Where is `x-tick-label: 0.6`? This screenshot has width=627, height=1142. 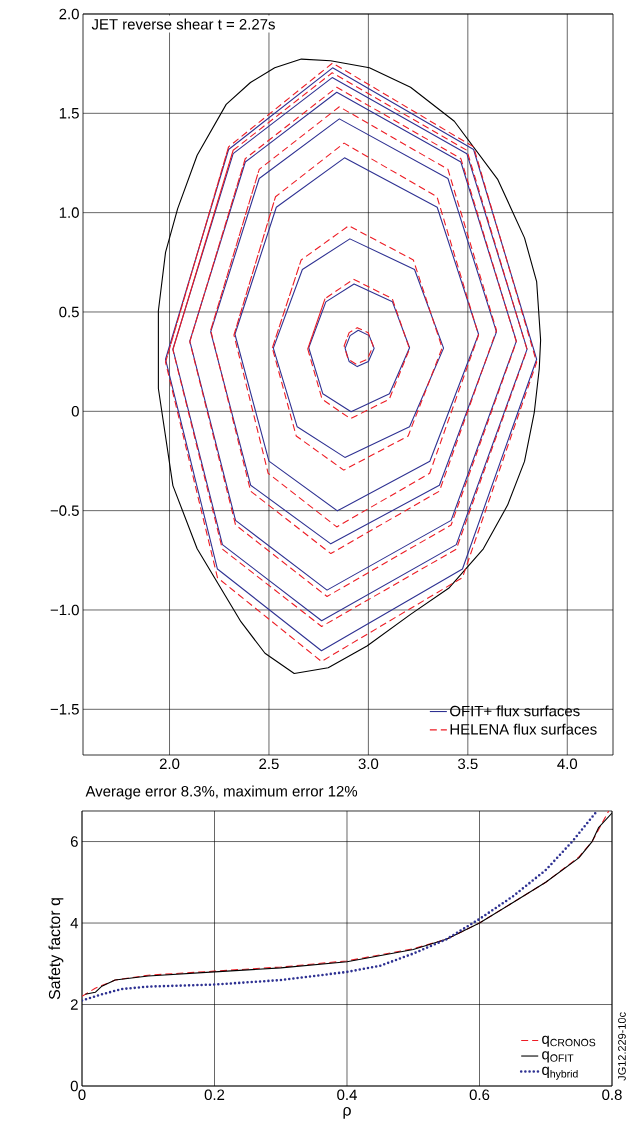
x-tick-label: 0.6 is located at coordinates (479, 1095).